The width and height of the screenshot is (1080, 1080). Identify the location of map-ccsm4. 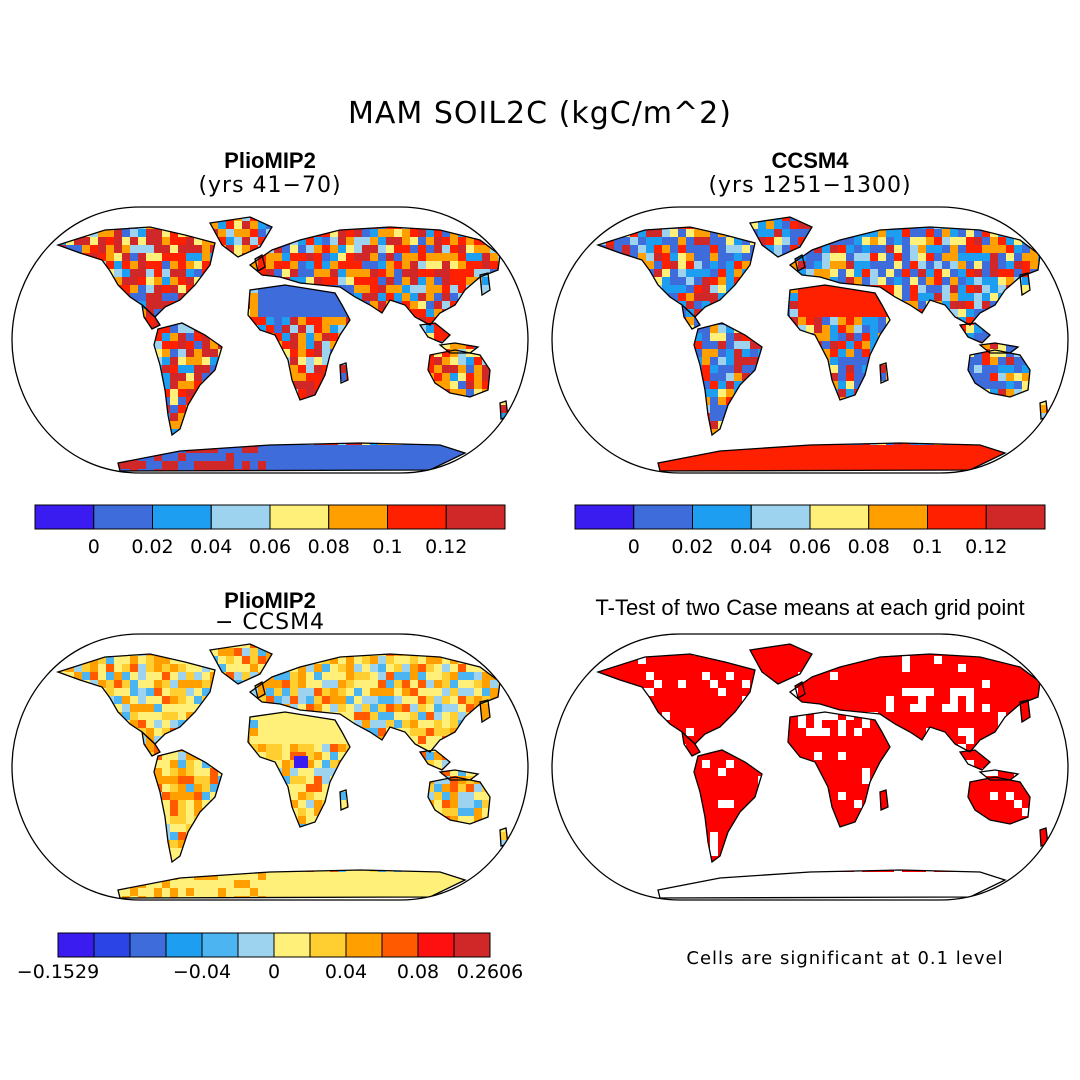
(810, 340).